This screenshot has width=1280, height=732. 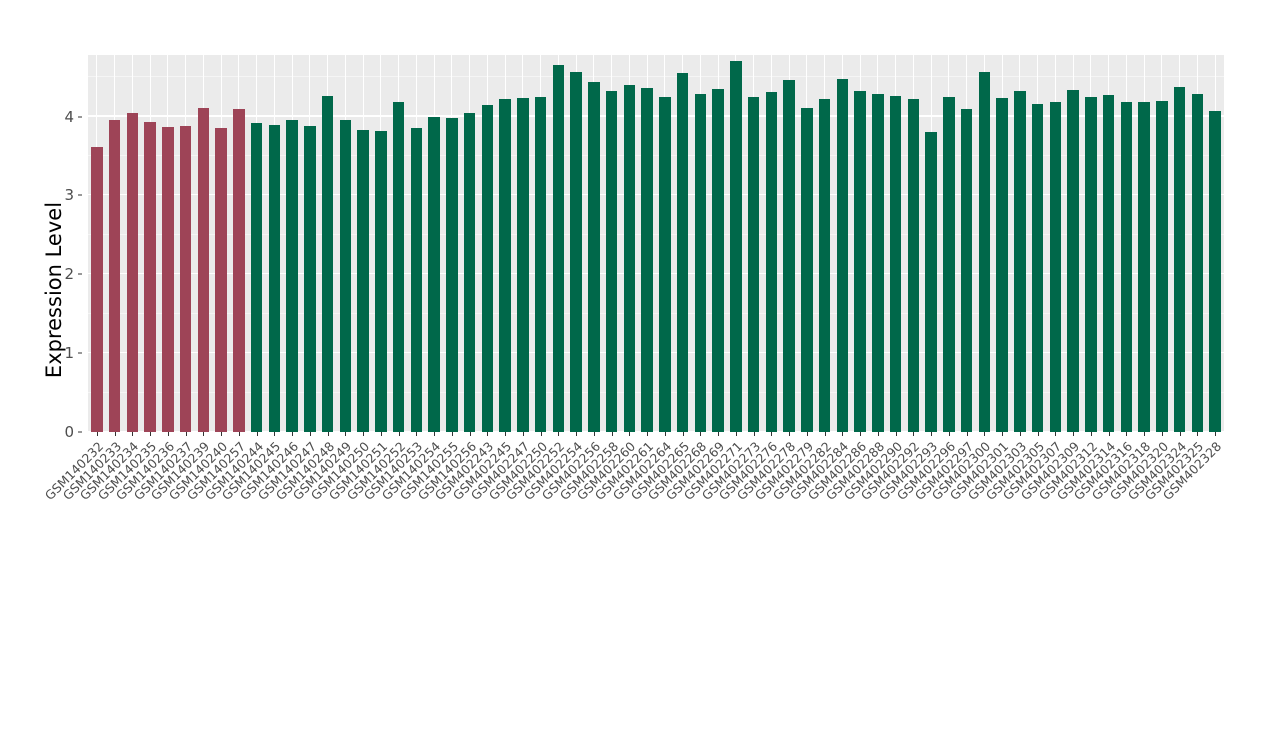 What do you see at coordinates (69, 432) in the screenshot?
I see `y-tick-label: 0` at bounding box center [69, 432].